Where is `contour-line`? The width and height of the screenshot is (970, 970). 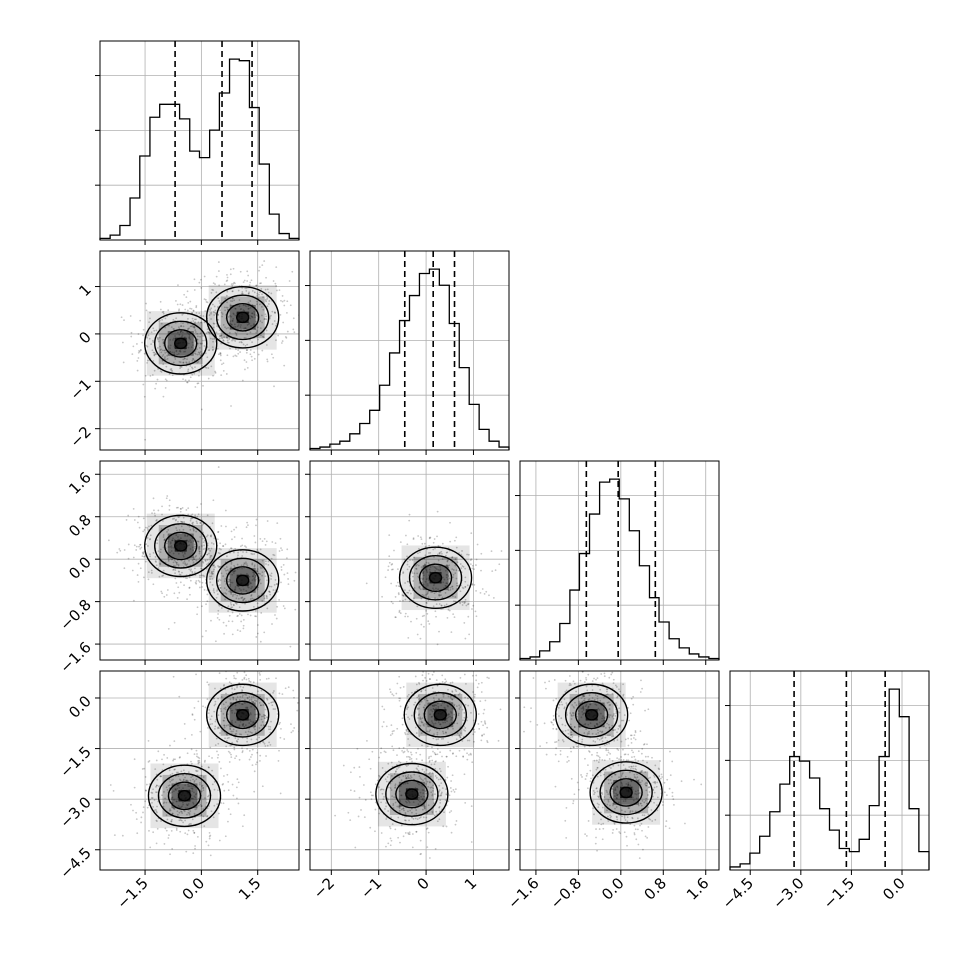
contour-line is located at coordinates (242, 580).